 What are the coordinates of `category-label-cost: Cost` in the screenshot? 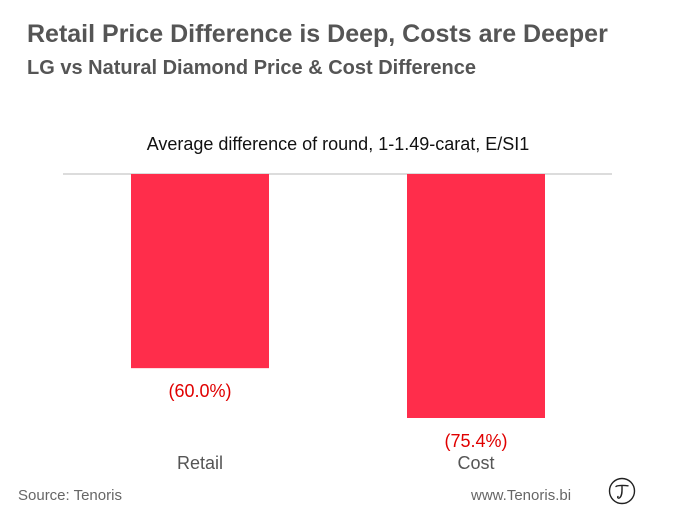 It's located at (475, 463).